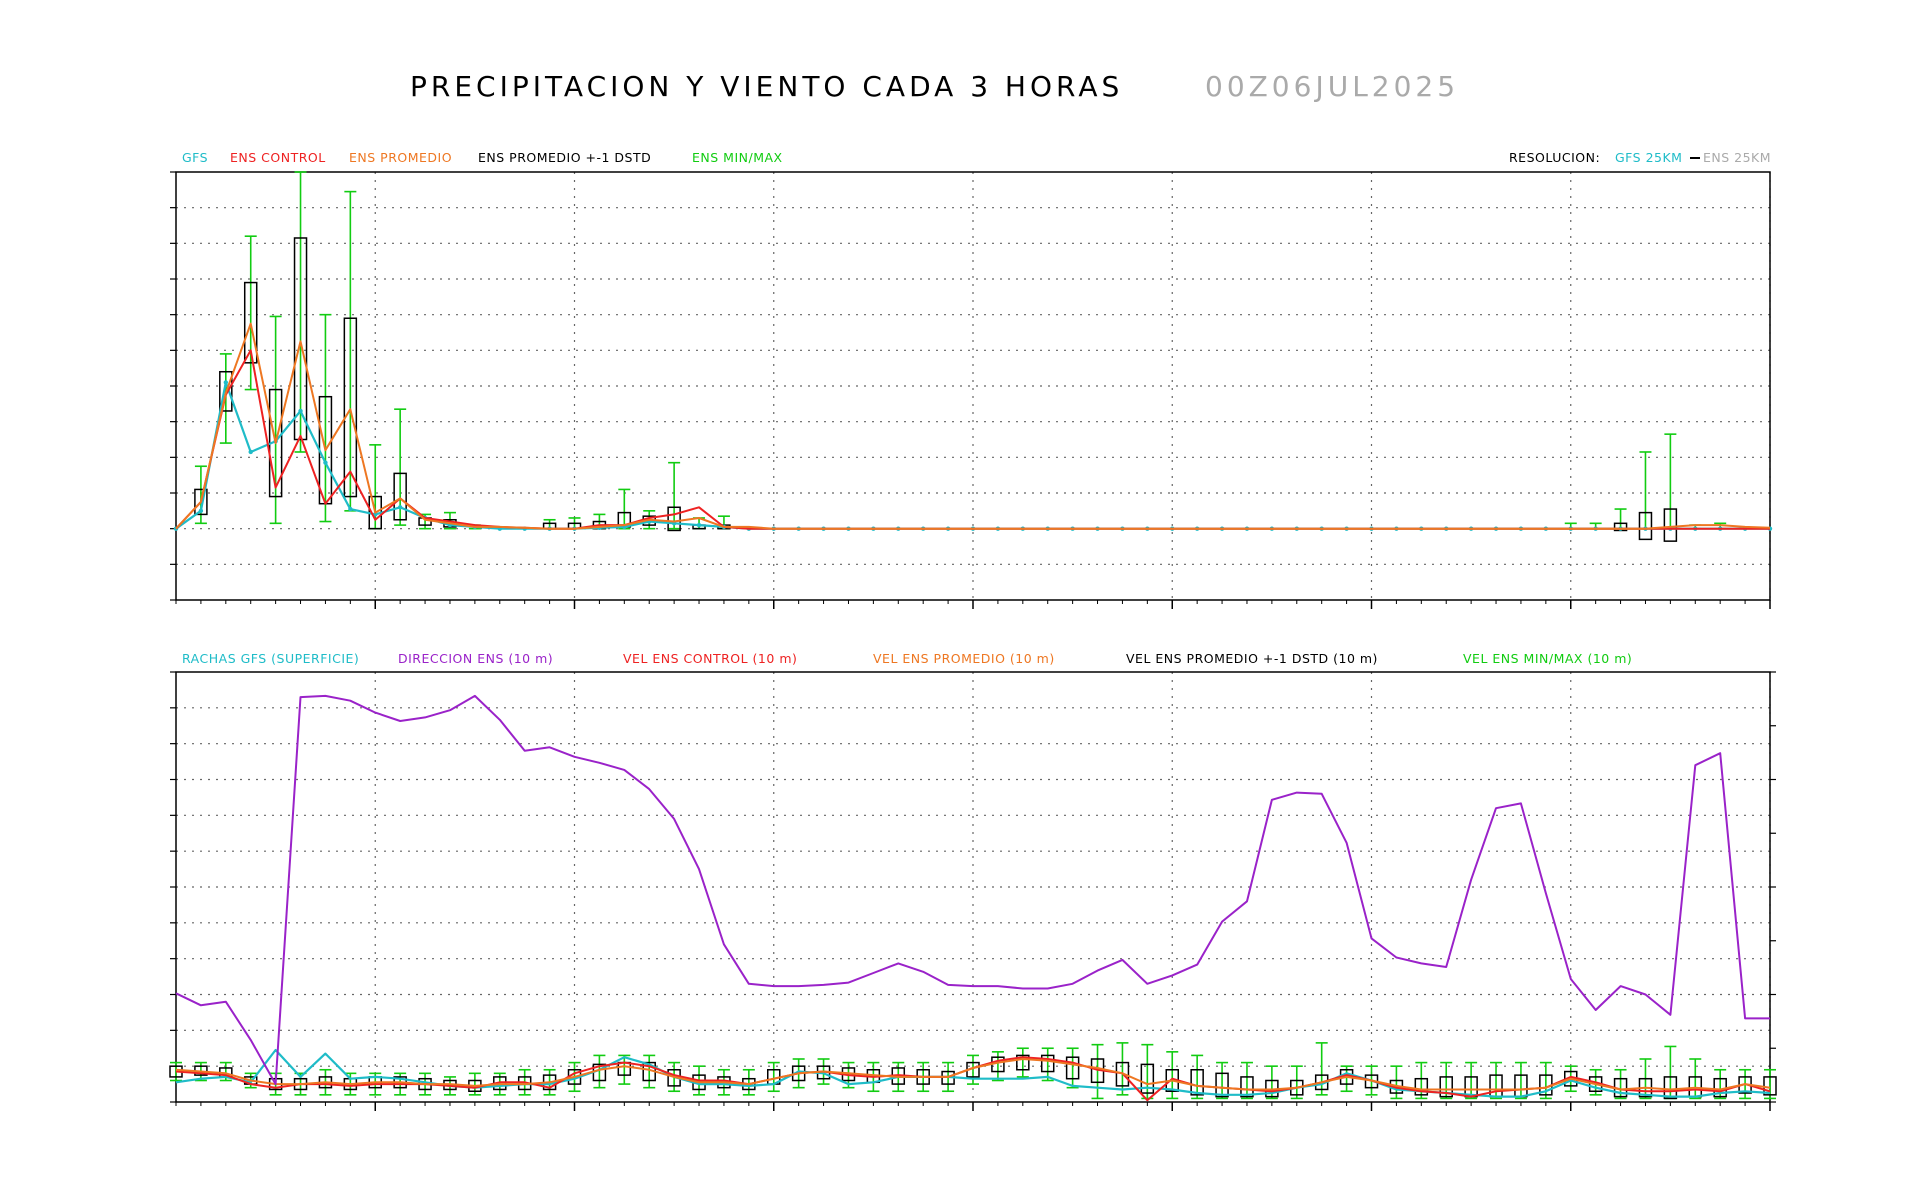 The height and width of the screenshot is (1200, 1920). What do you see at coordinates (1547, 658) in the screenshot?
I see `legend-vel-minmax: VEL ENS MIN/MAX (10 m)` at bounding box center [1547, 658].